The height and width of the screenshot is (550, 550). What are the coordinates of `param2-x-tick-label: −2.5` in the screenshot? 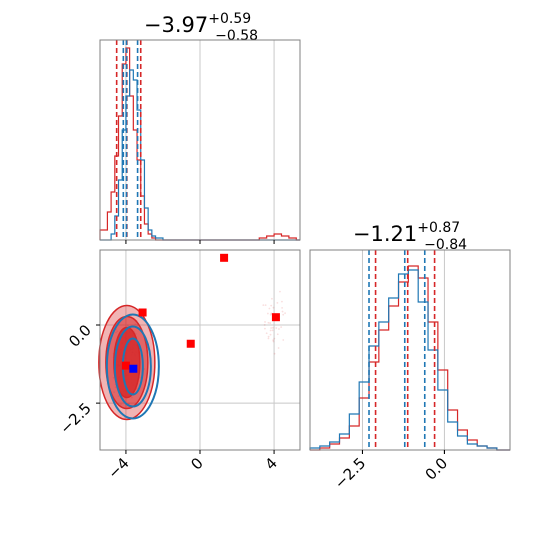 It's located at (350, 473).